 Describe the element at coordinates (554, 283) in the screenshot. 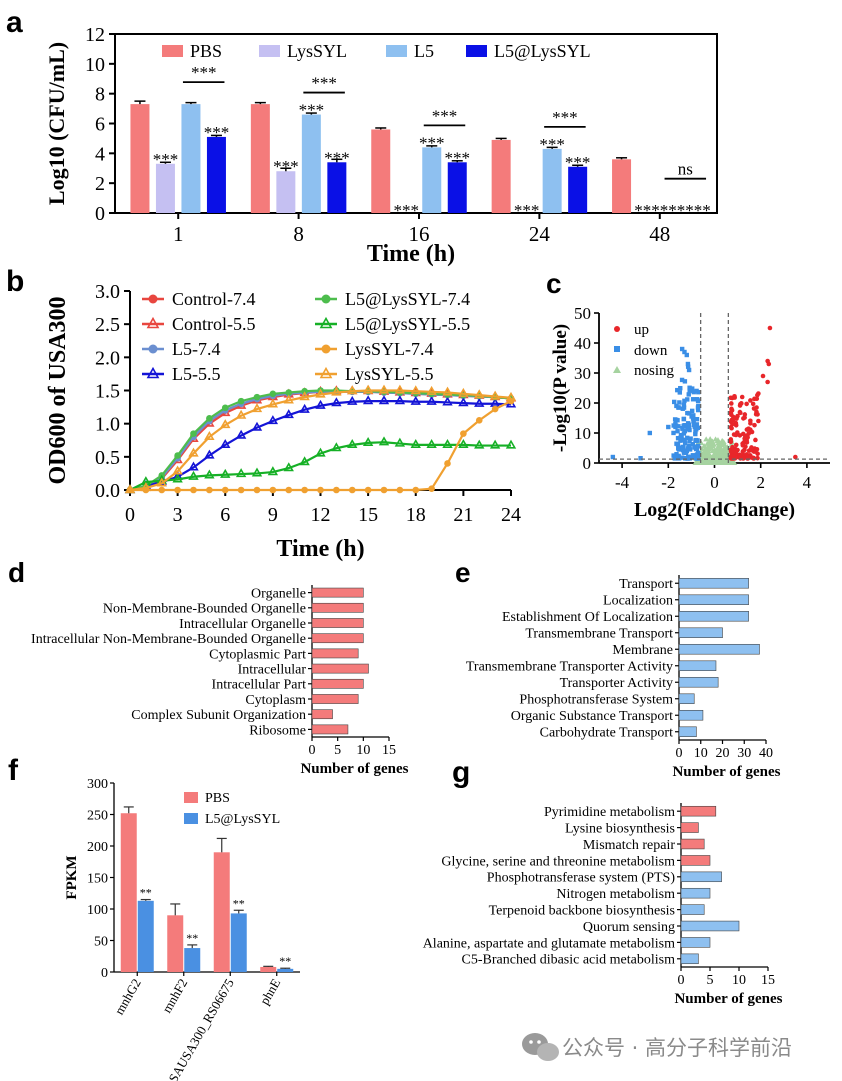

I see `panel-label-c: c` at that location.